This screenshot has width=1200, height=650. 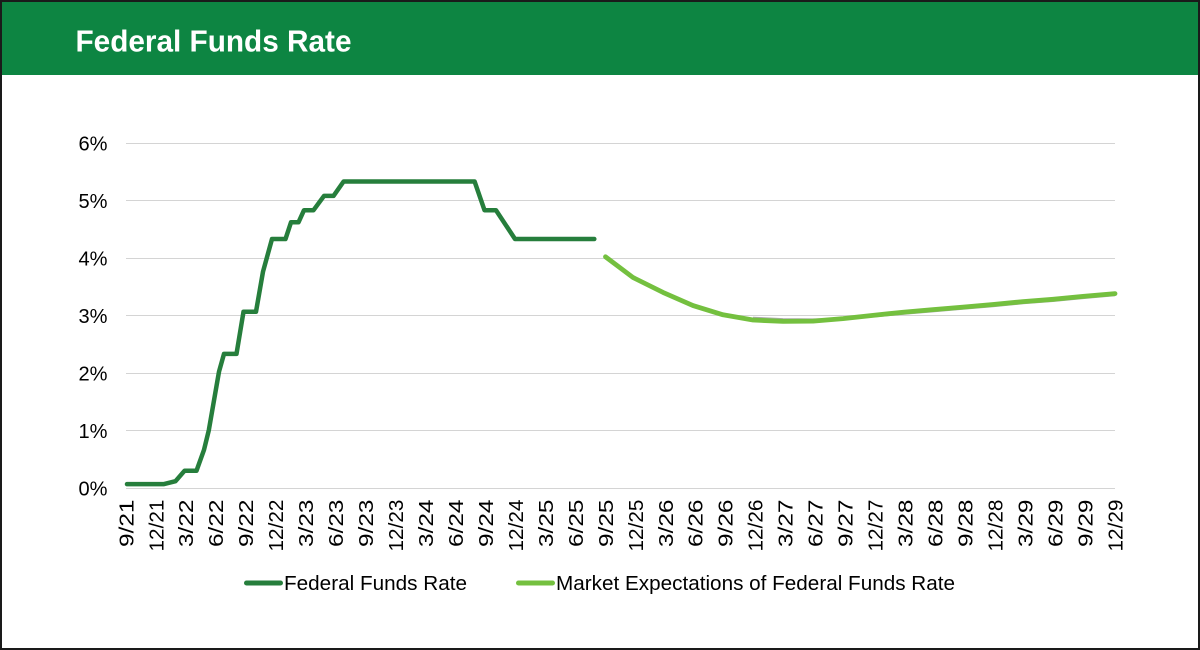 What do you see at coordinates (306, 524) in the screenshot?
I see `svg-text: 3/23` at bounding box center [306, 524].